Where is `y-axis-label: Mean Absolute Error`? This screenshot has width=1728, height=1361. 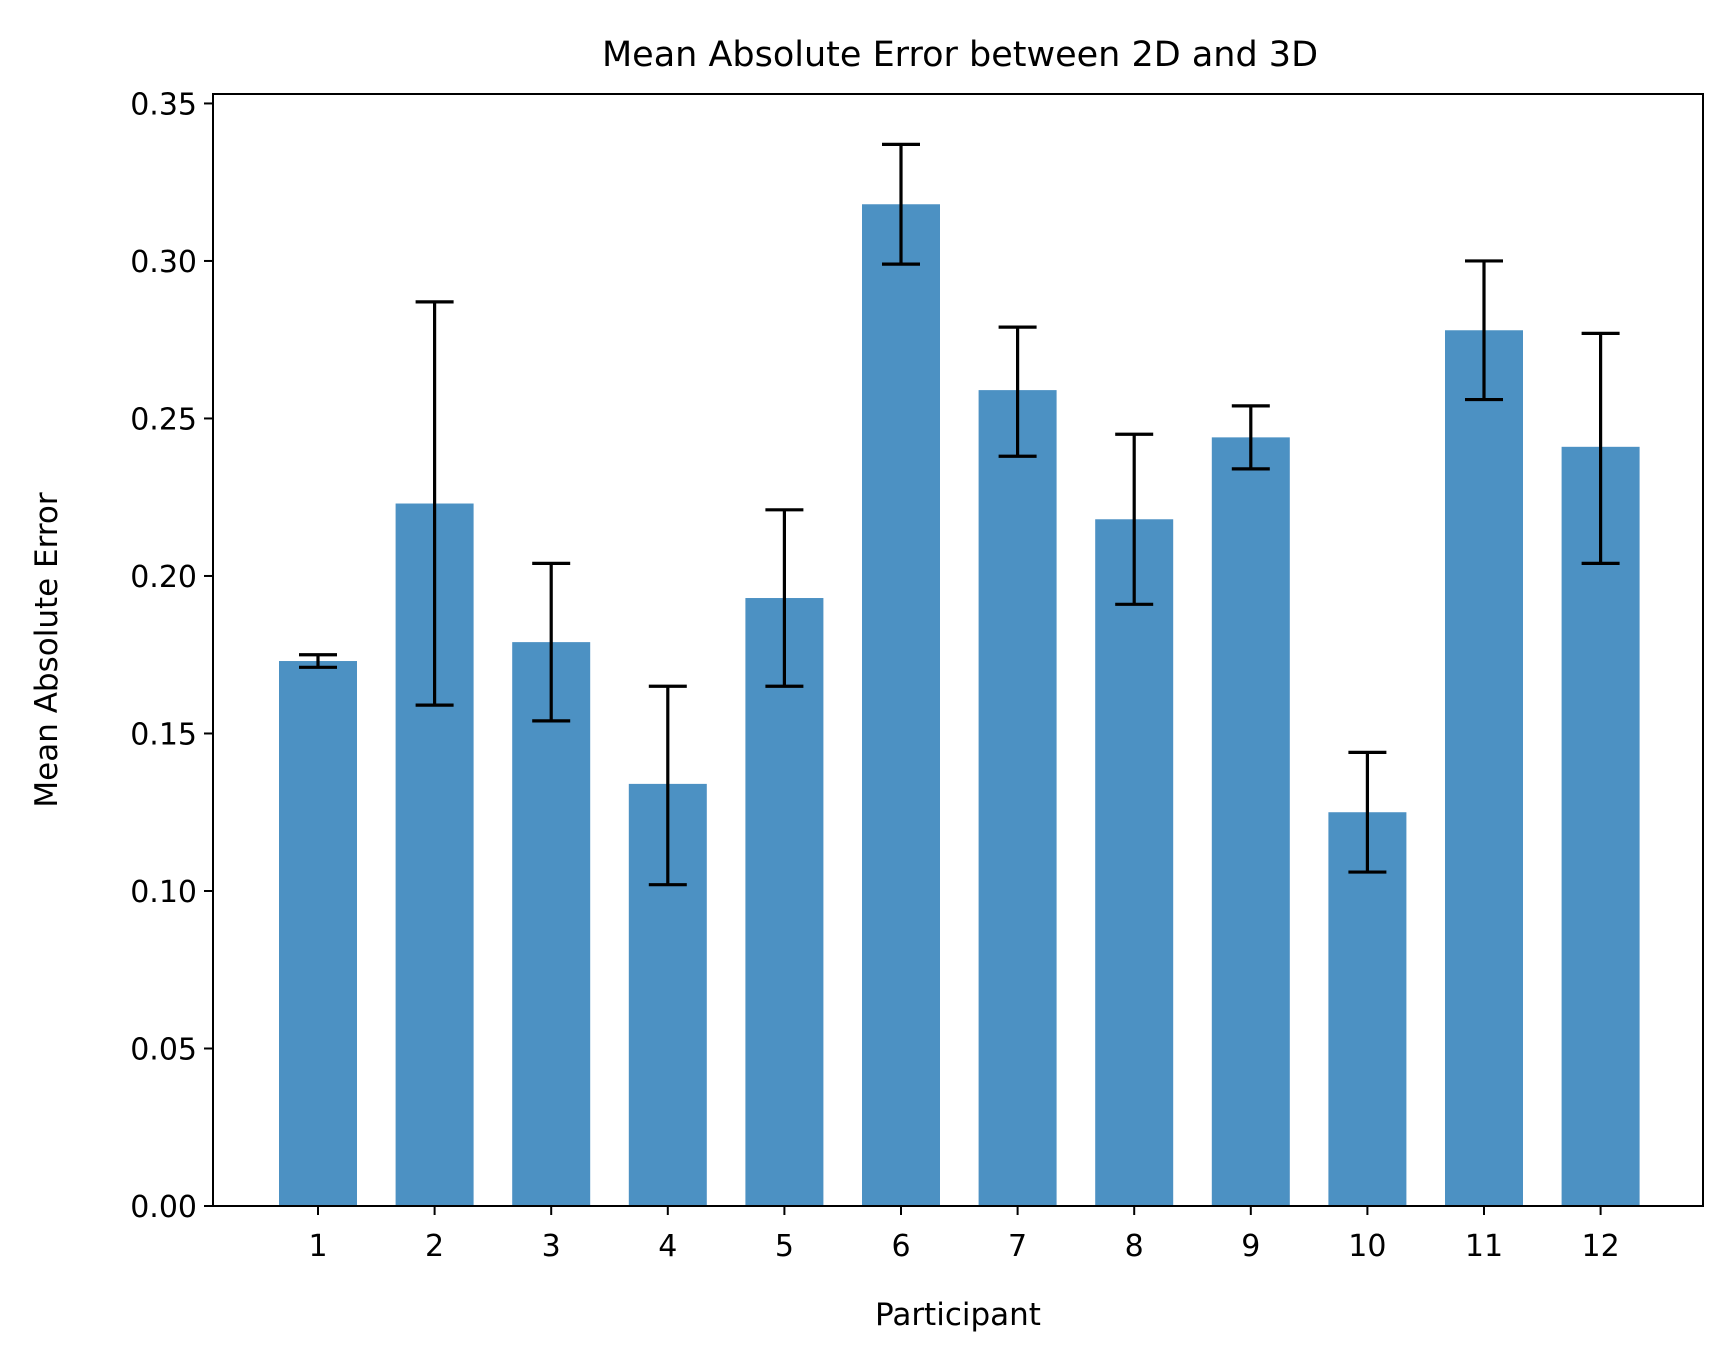 y-axis-label: Mean Absolute Error is located at coordinates (47, 649).